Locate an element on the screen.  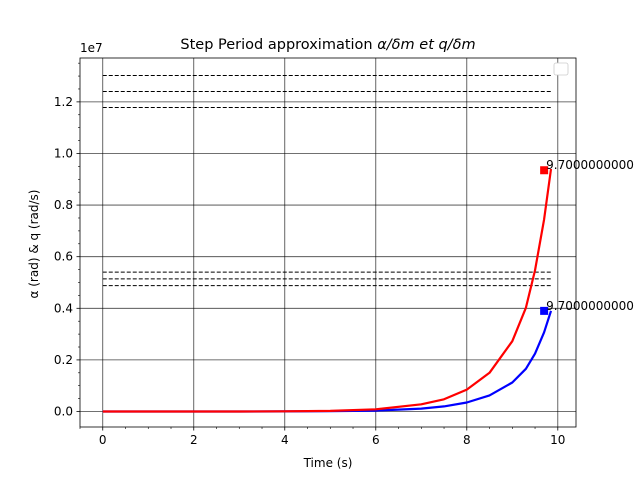
x-tick-label-3: 6 is located at coordinates (376, 440).